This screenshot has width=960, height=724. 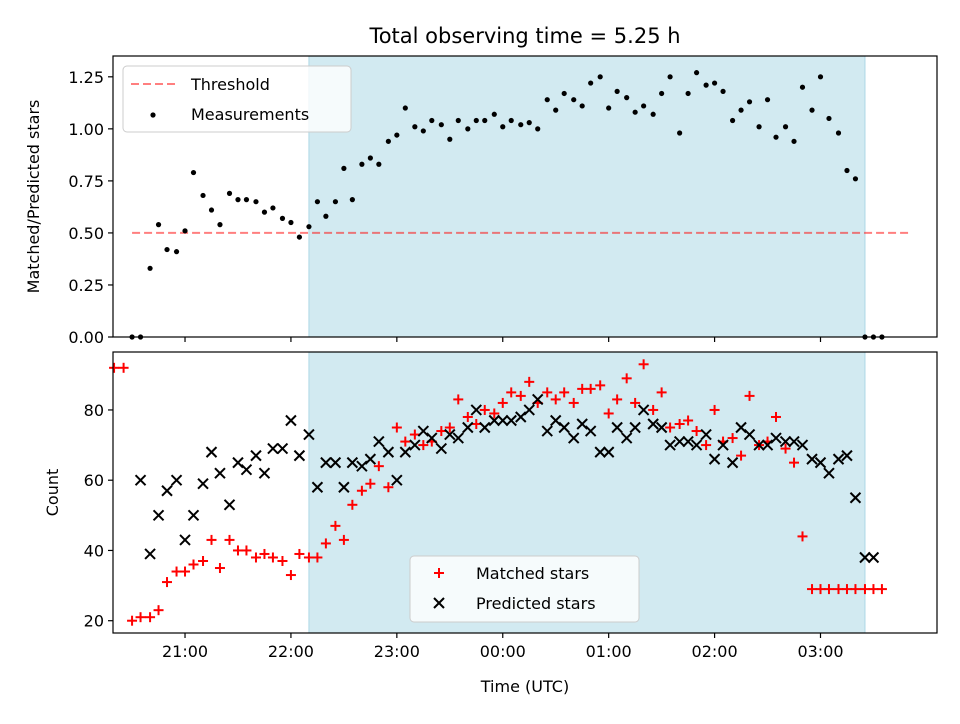 I want to click on y-tick-label: 1.25, so click(x=86, y=77).